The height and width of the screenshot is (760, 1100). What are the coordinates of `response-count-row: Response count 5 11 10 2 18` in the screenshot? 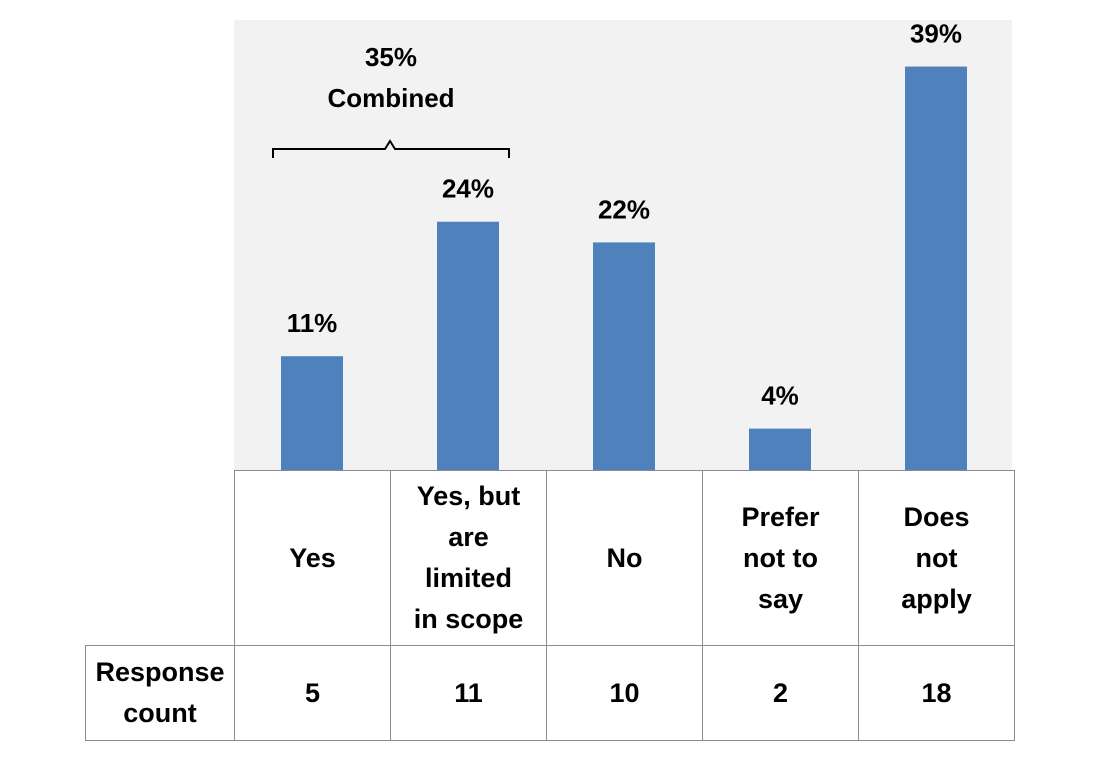 It's located at (550, 693).